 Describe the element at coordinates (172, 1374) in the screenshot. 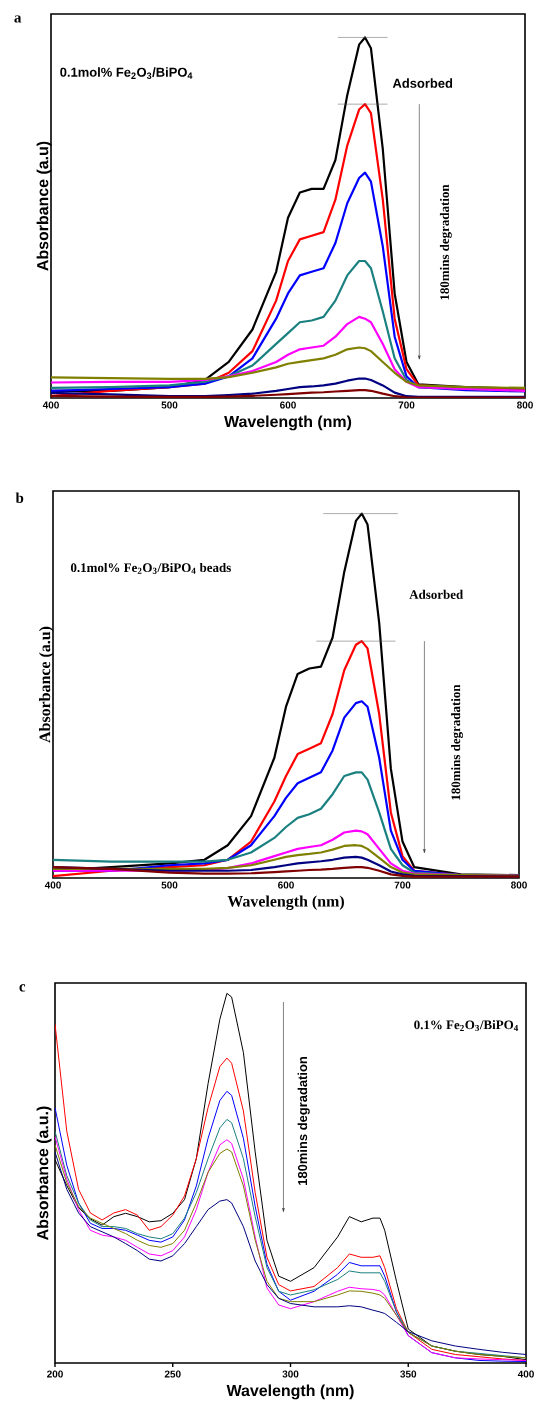

I see `x-tick-label: 250` at that location.